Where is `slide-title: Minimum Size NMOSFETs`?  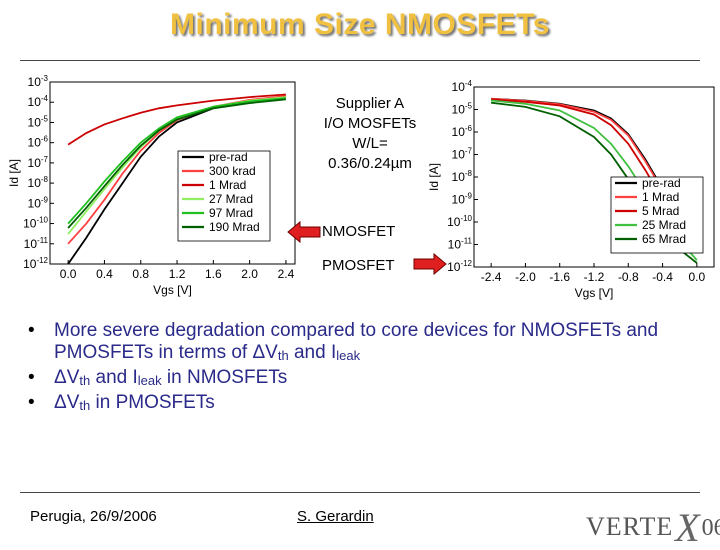 slide-title: Minimum Size NMOSFETs is located at coordinates (360, 24).